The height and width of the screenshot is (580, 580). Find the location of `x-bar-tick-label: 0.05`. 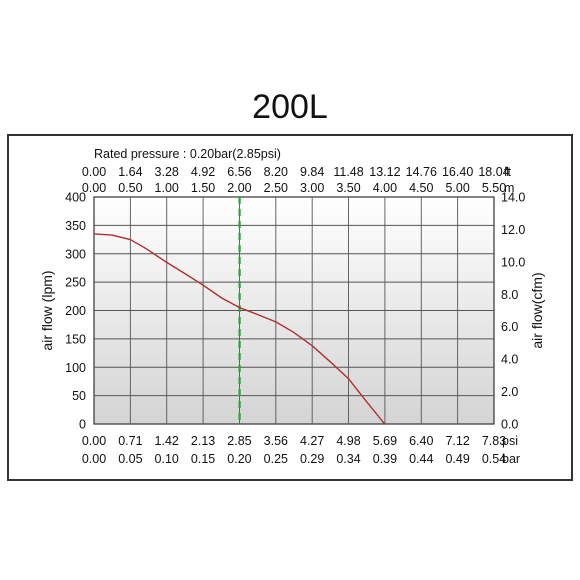

x-bar-tick-label: 0.05 is located at coordinates (130, 459).